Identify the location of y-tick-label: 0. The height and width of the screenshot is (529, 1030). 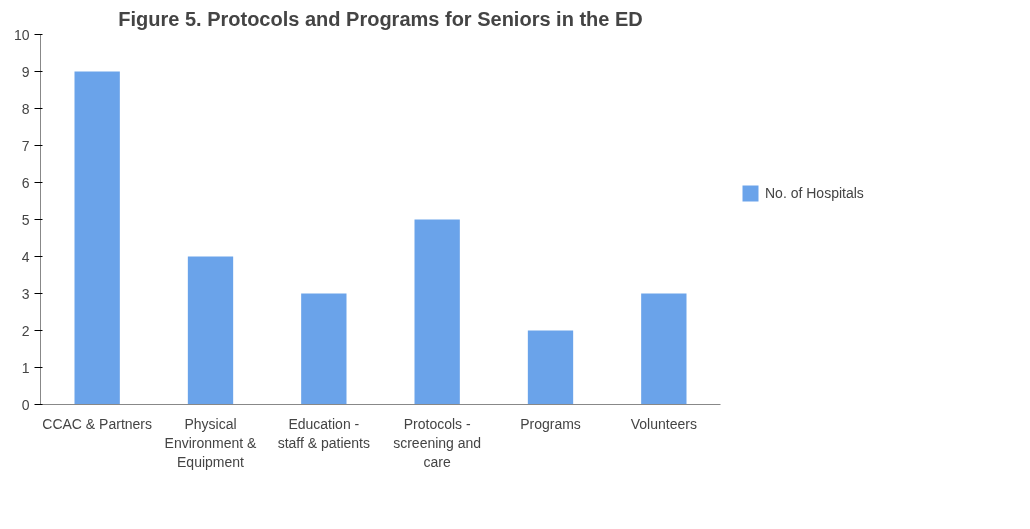
(25, 404).